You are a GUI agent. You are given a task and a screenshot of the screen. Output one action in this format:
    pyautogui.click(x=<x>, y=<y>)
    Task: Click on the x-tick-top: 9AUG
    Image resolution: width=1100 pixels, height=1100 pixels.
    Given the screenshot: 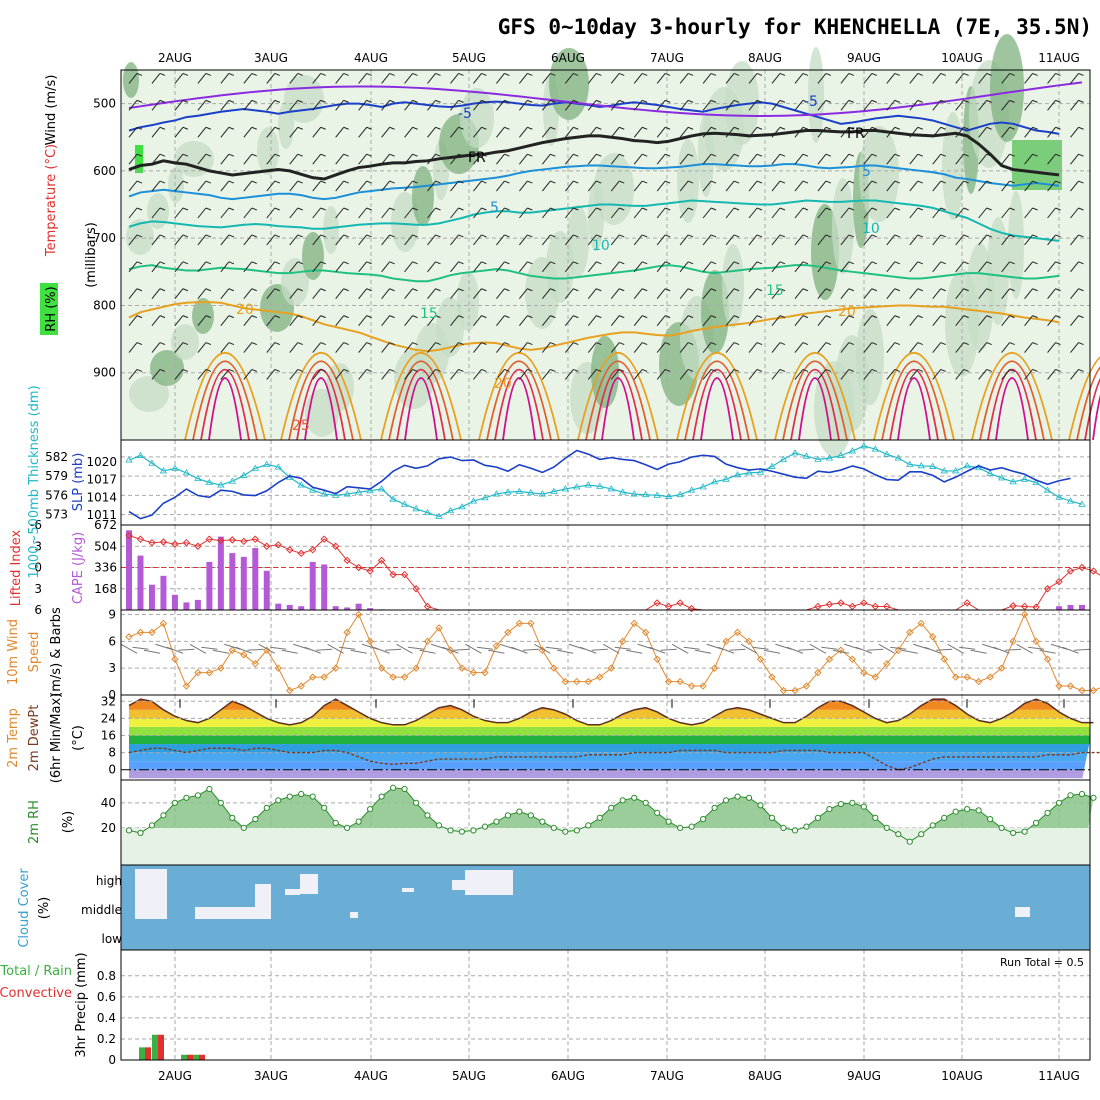 What is the action you would take?
    pyautogui.click(x=864, y=58)
    